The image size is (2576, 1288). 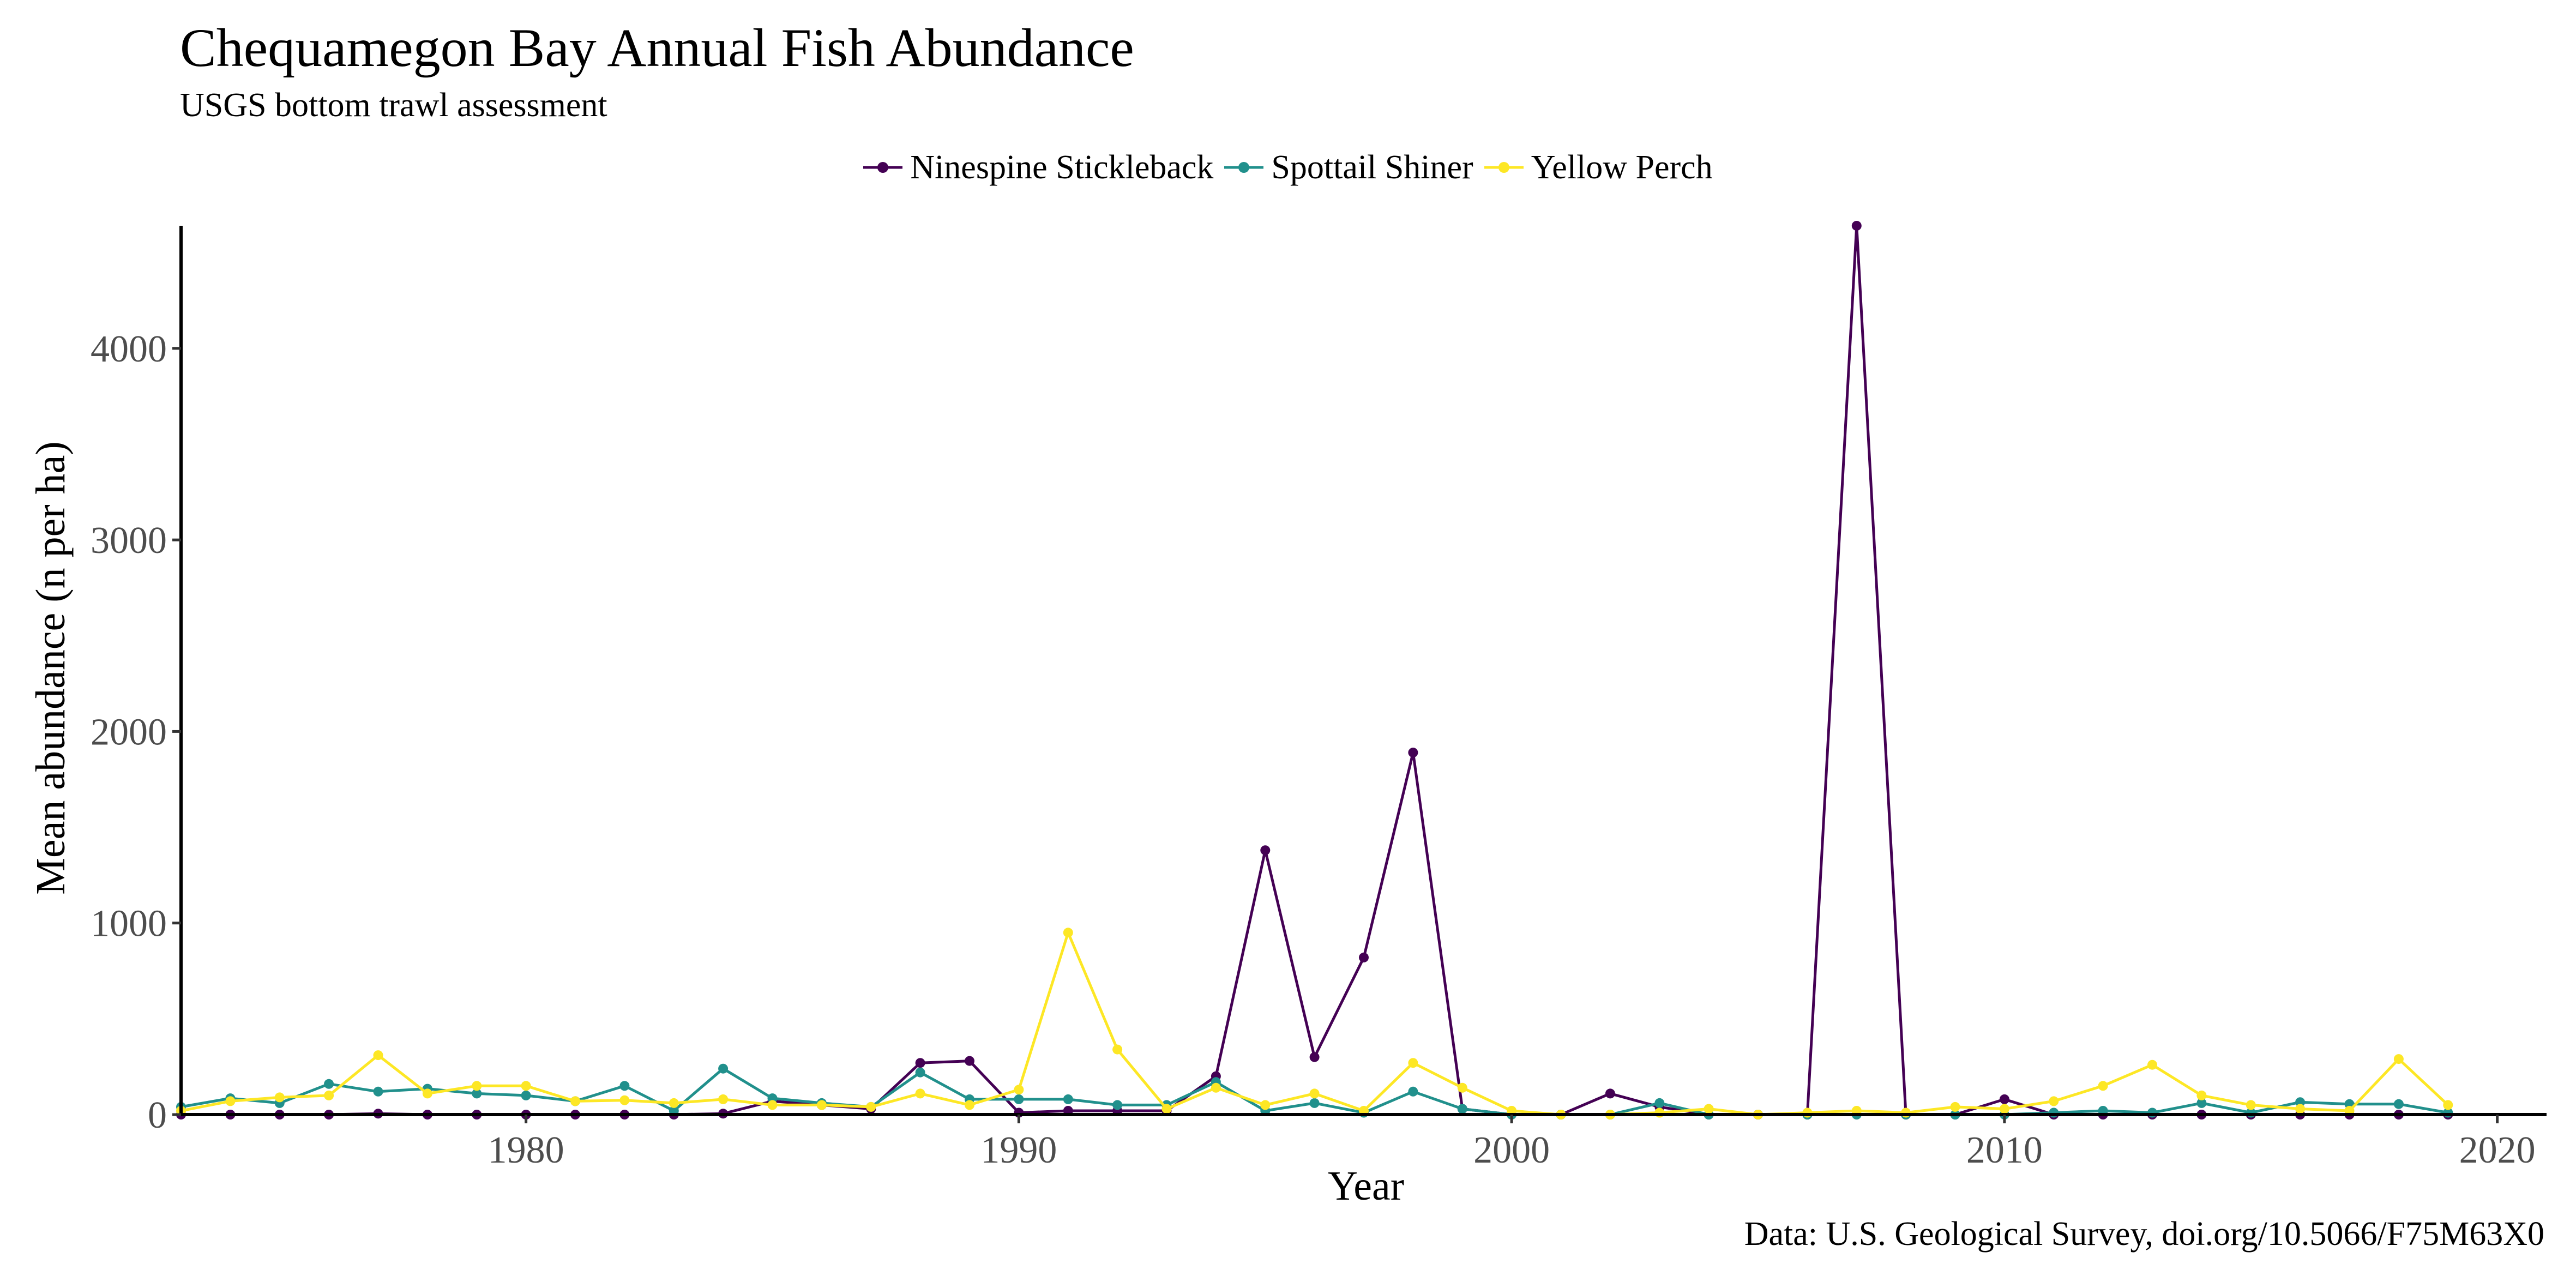 What do you see at coordinates (157, 1115) in the screenshot?
I see `y-tick-label-0: 0` at bounding box center [157, 1115].